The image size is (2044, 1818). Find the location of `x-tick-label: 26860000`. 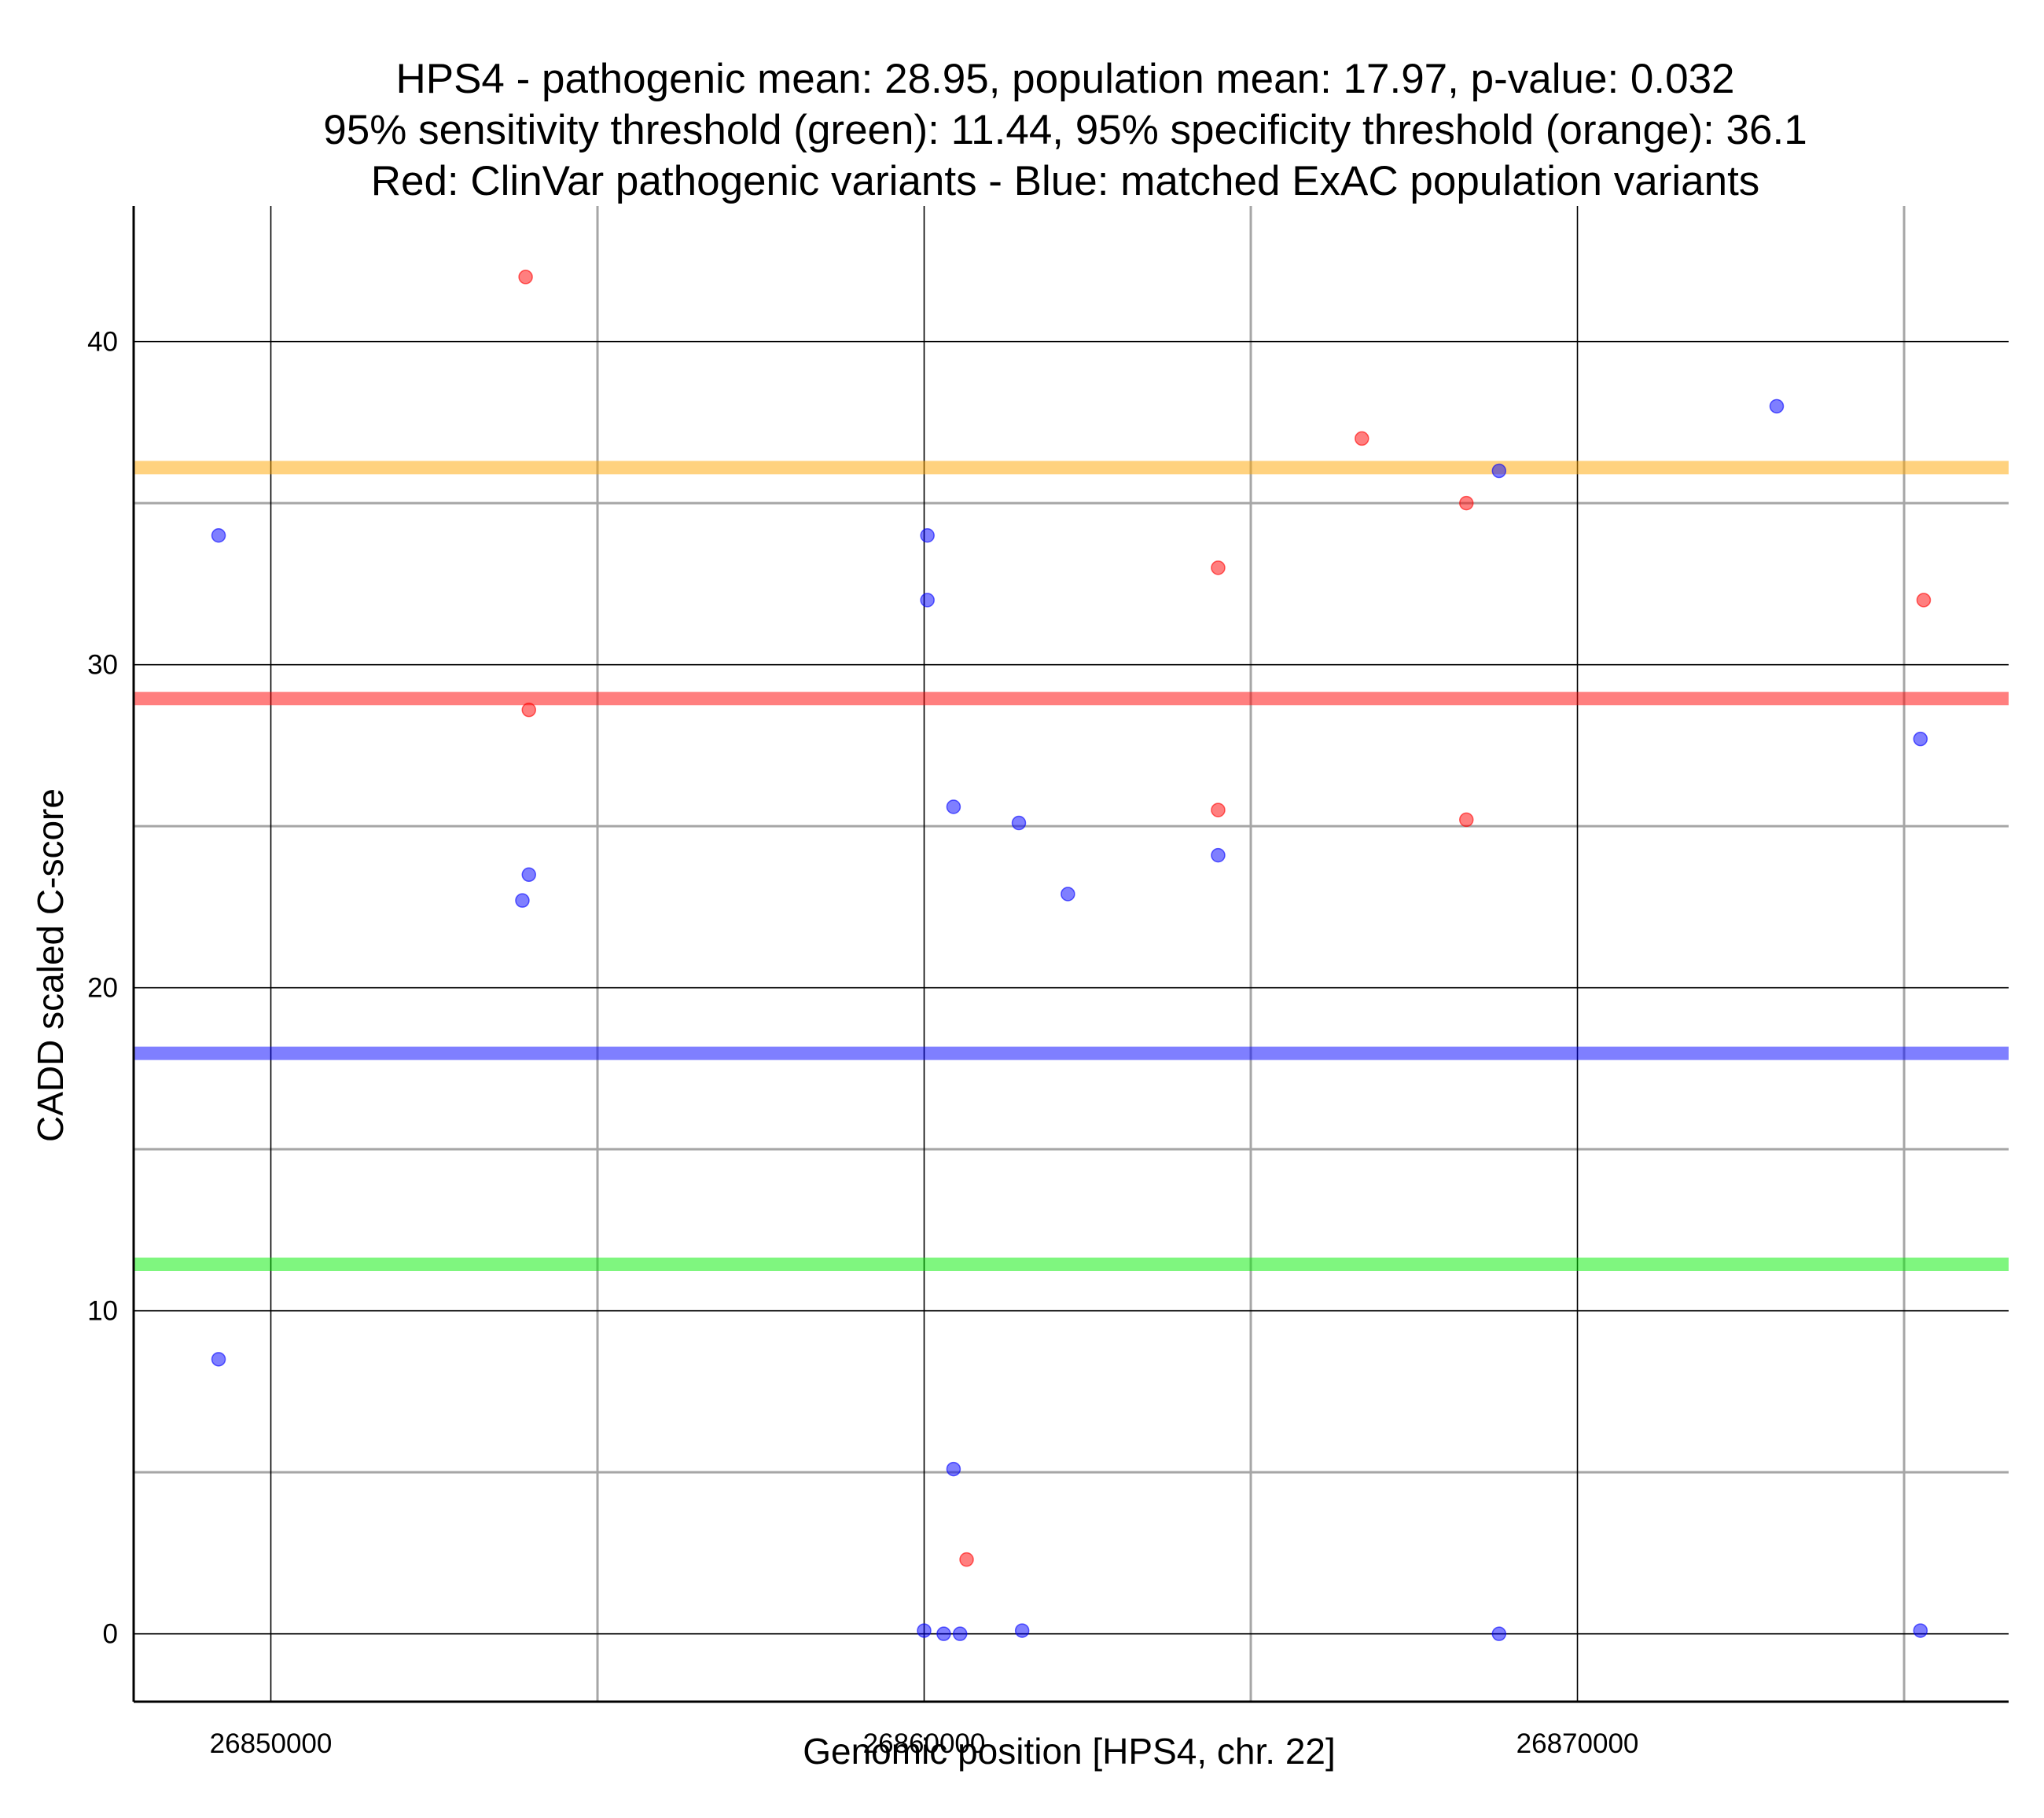

x-tick-label: 26860000 is located at coordinates (925, 1744).